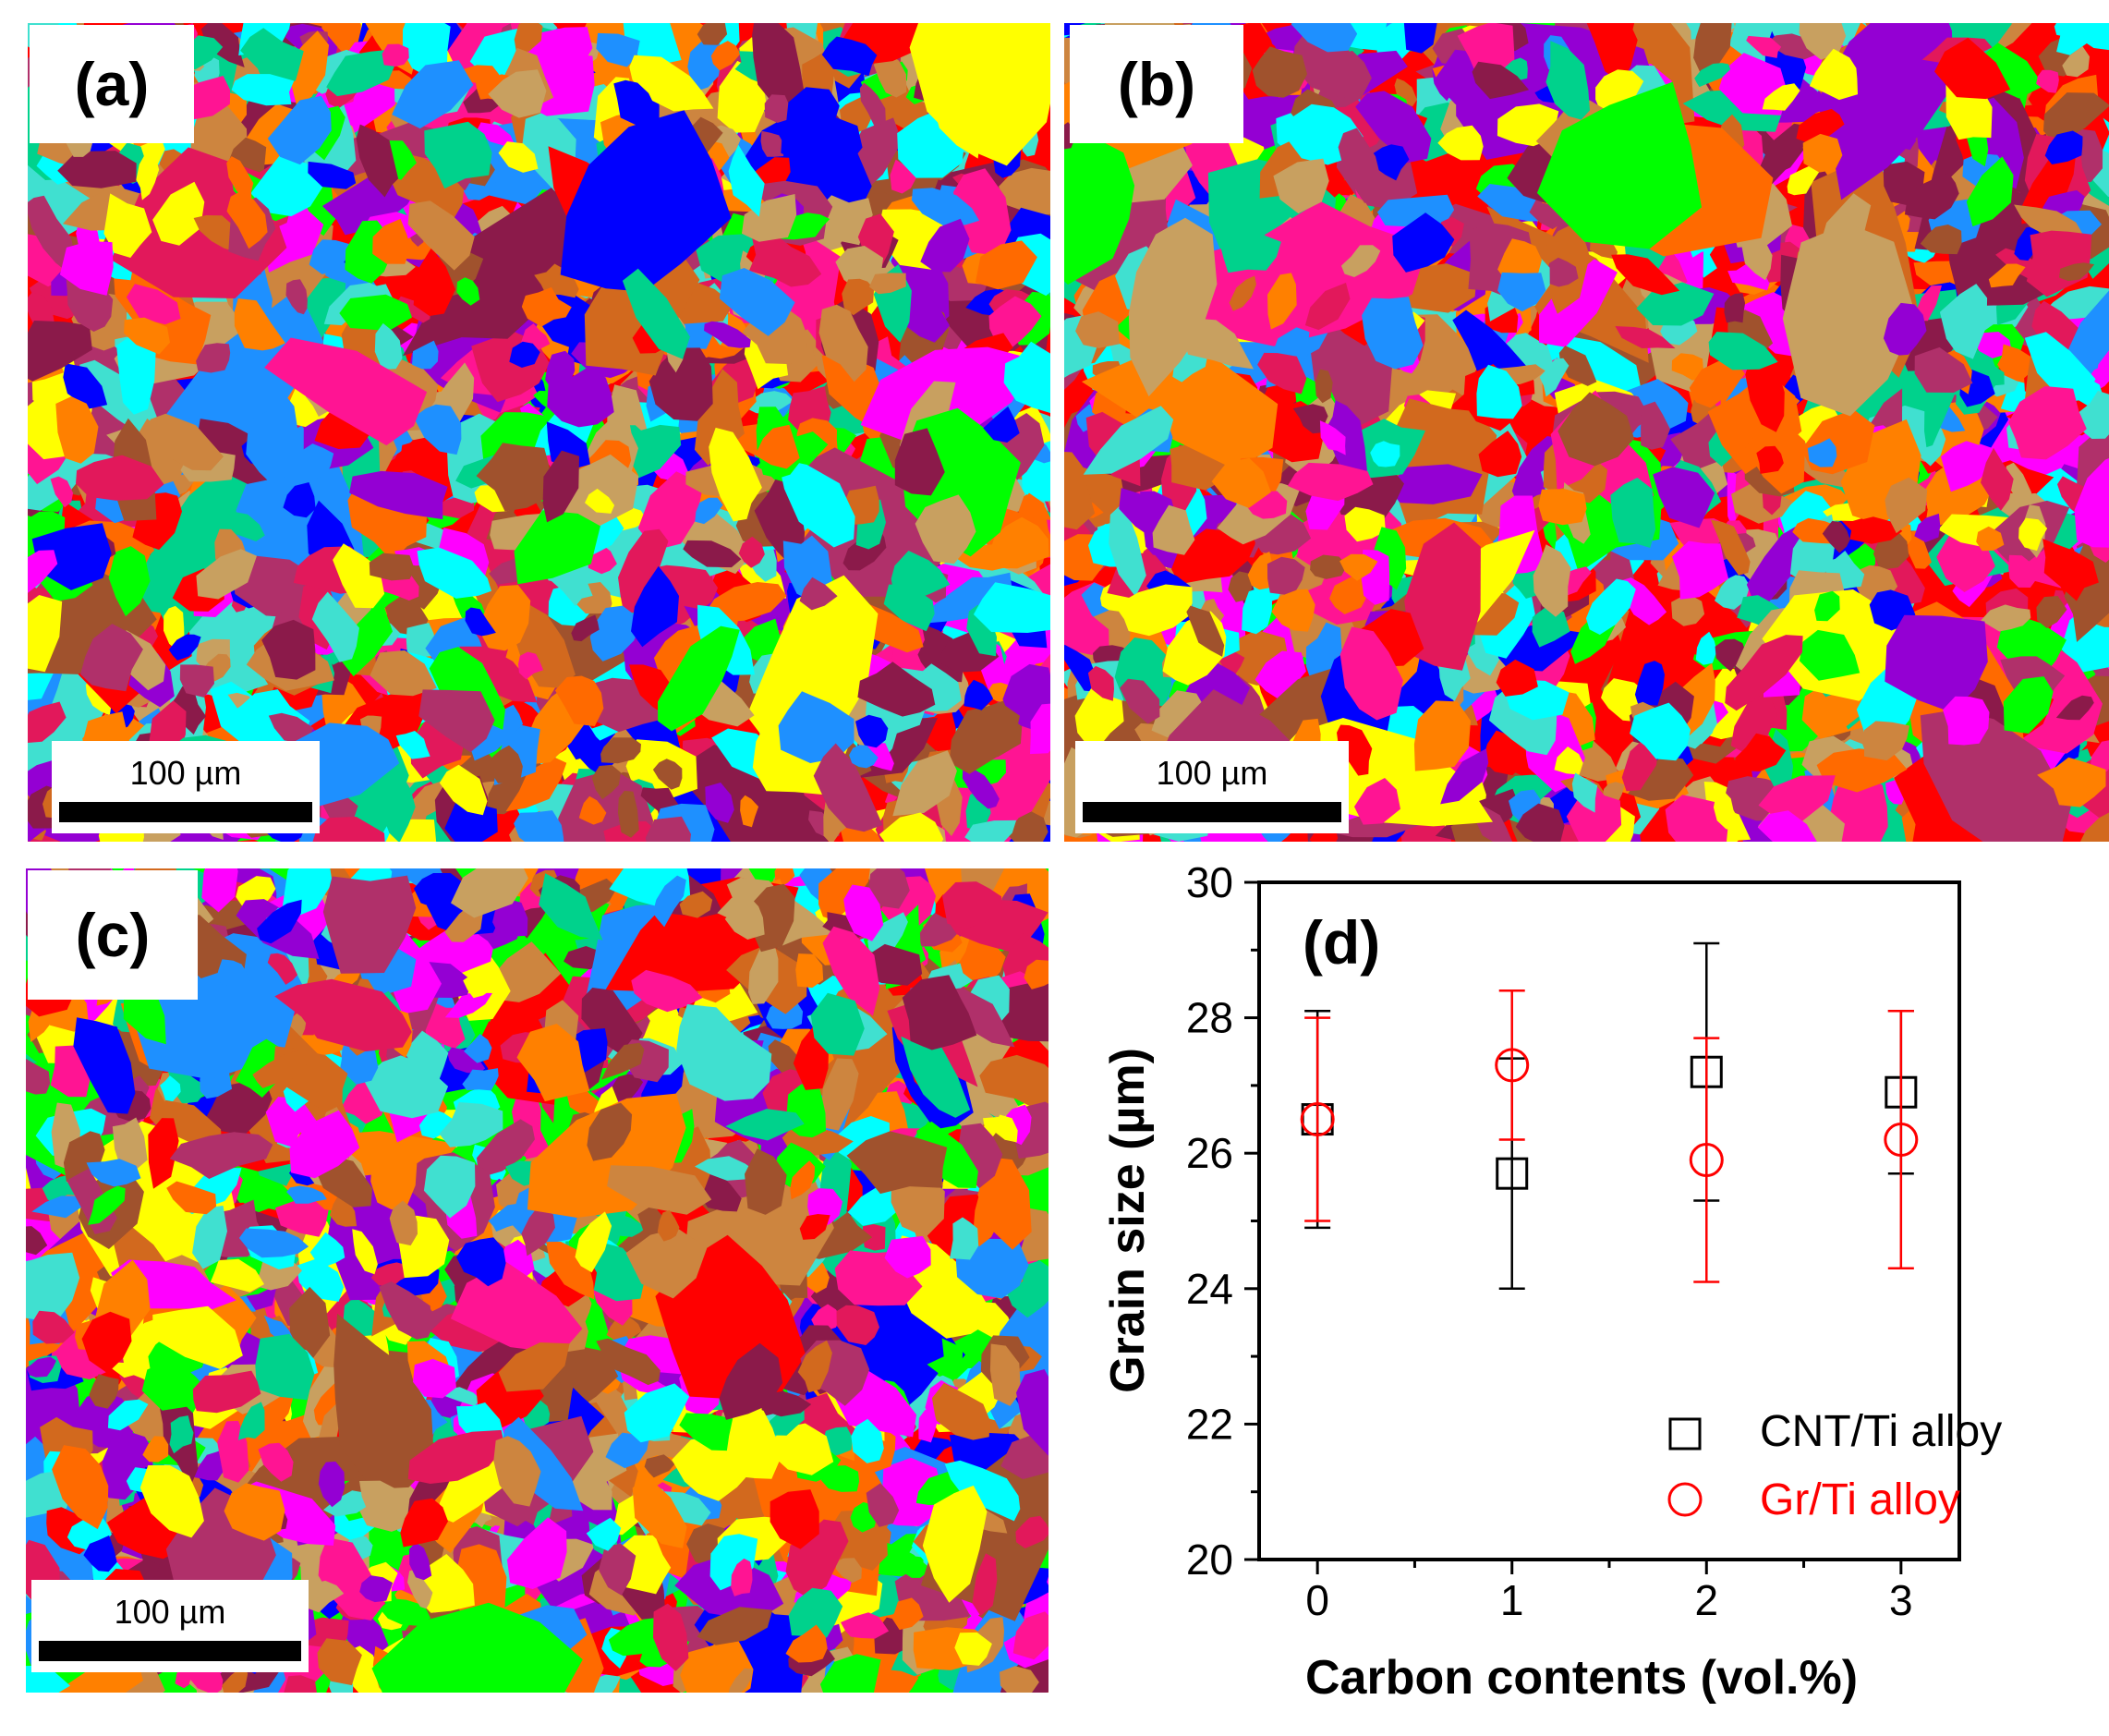 Image resolution: width=2109 pixels, height=1736 pixels. Describe the element at coordinates (1212, 812) in the screenshot. I see `scale-line-b` at that location.